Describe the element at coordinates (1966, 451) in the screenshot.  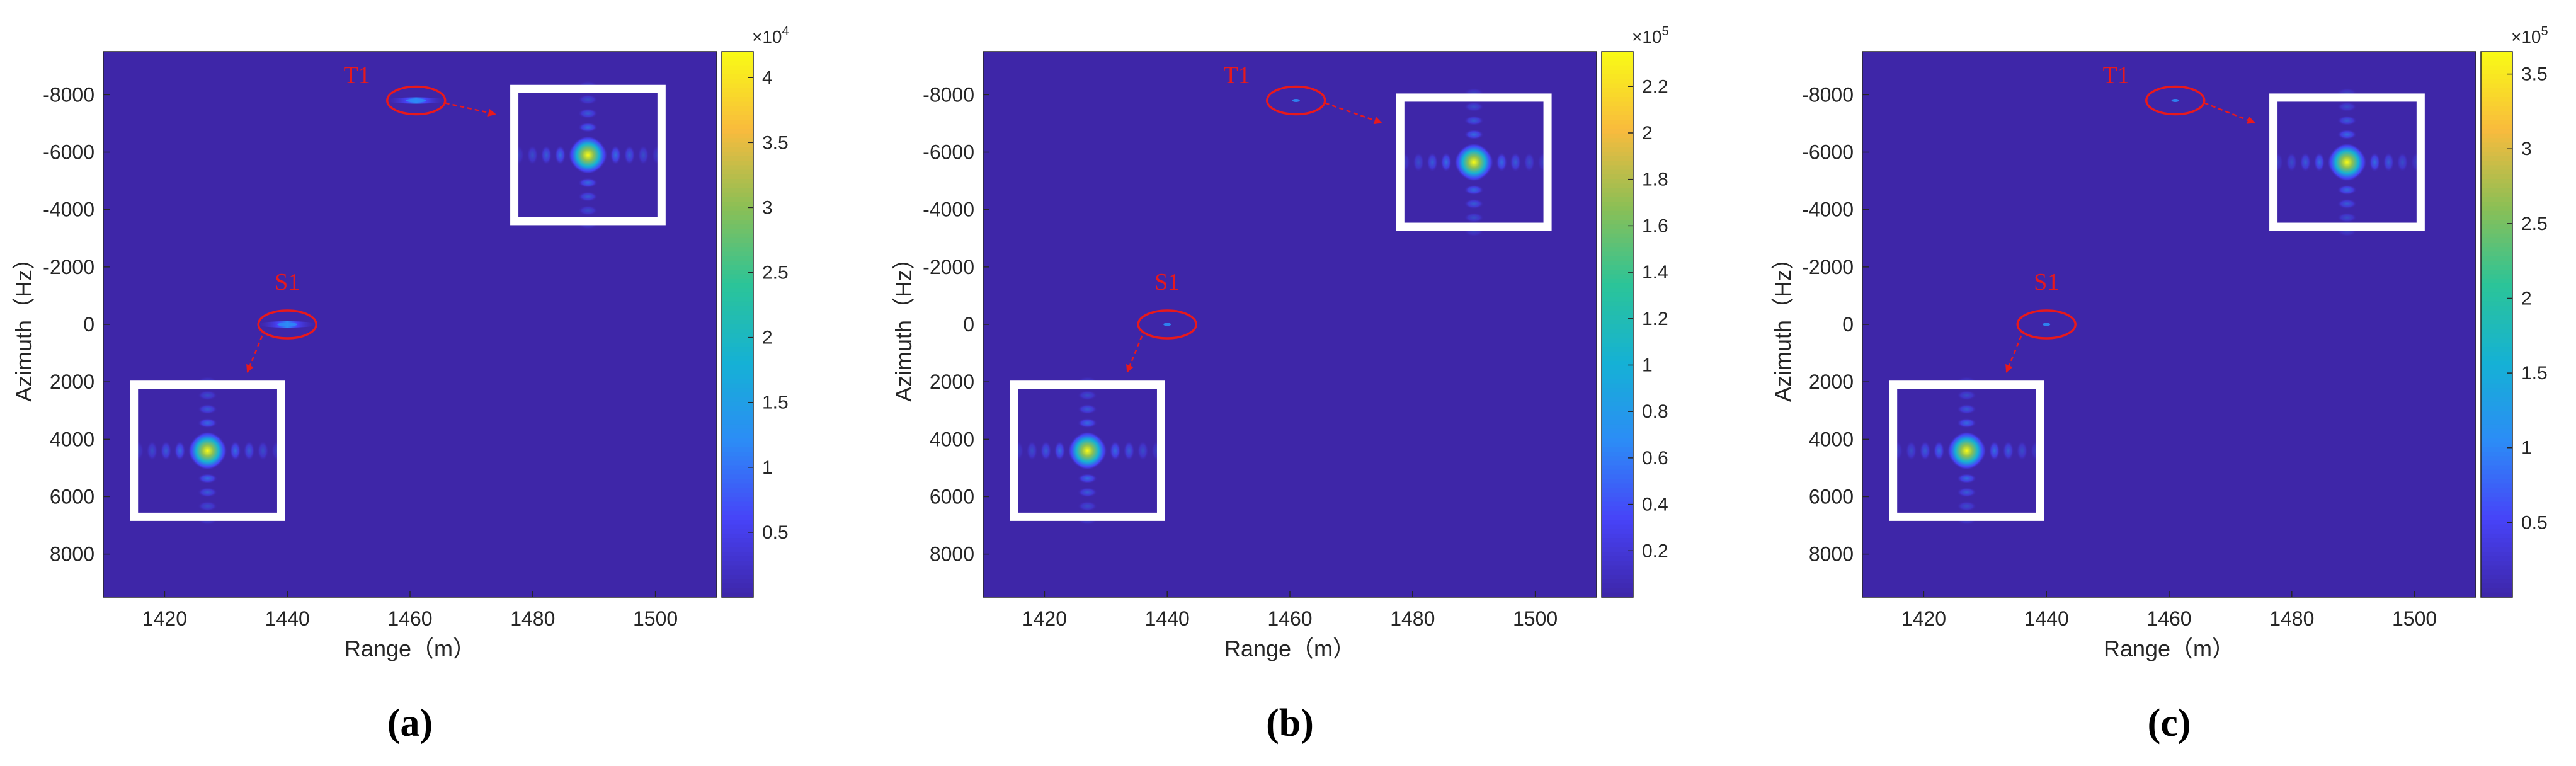
I see `inset-frame` at that location.